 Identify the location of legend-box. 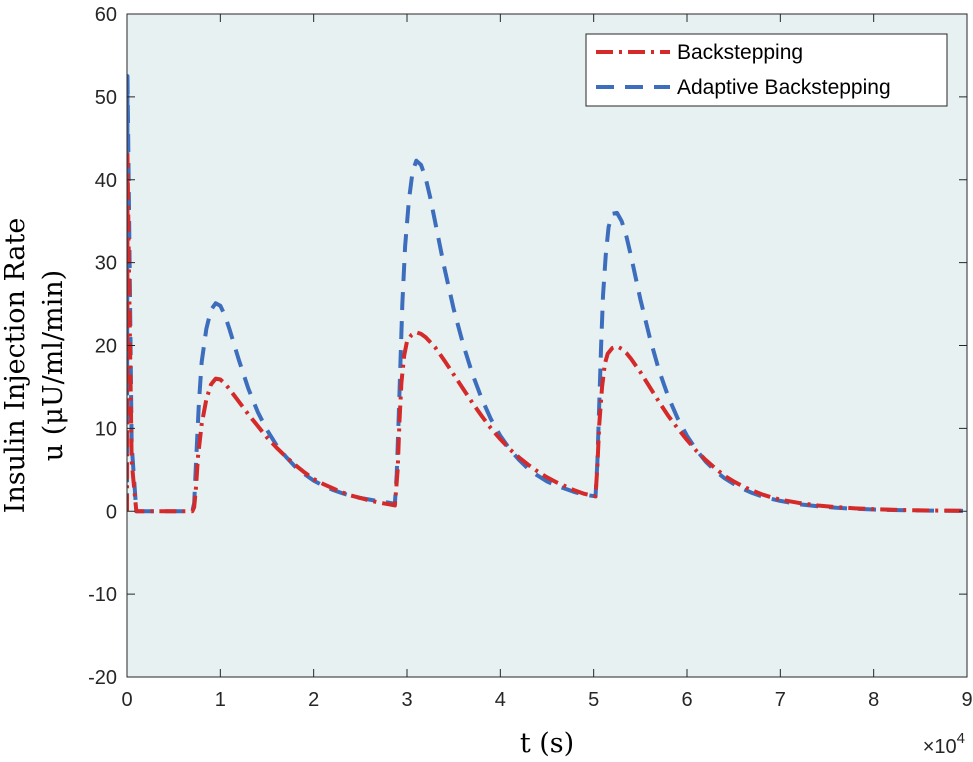
(766, 70).